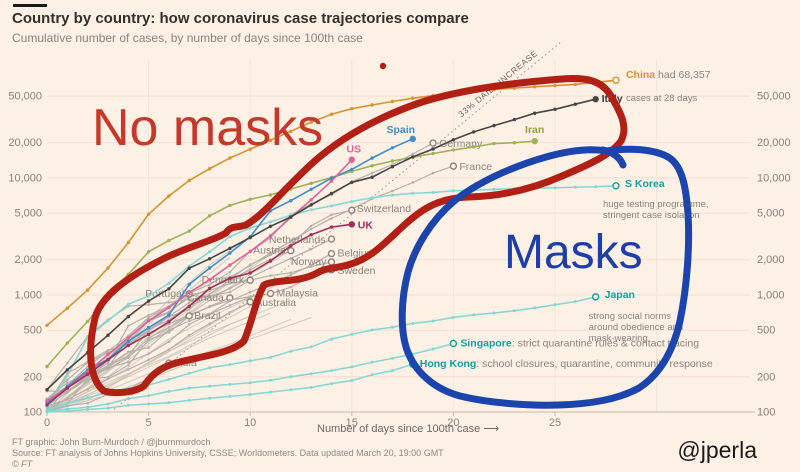 The image size is (800, 472). I want to click on series-note-line: mask-wearing, so click(618, 338).